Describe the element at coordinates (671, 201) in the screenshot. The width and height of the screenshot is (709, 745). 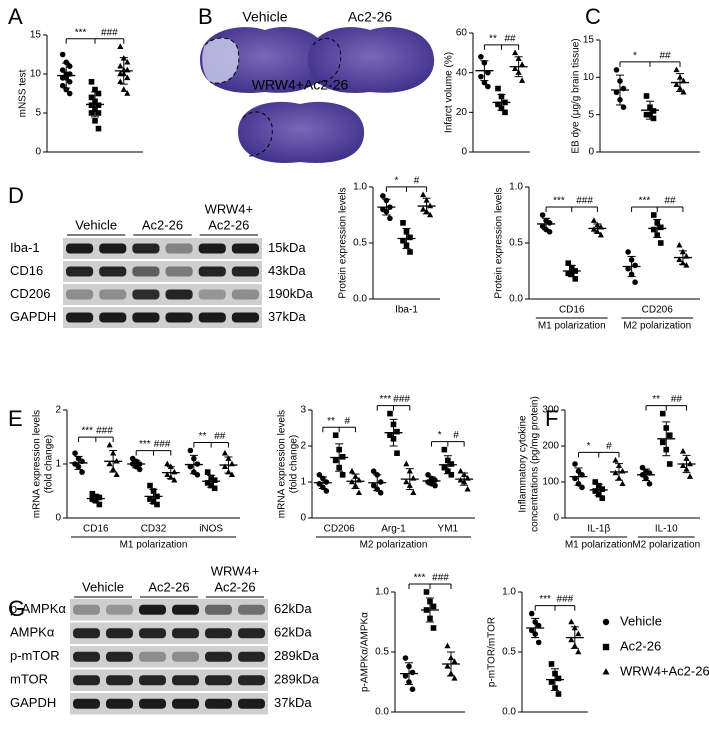
I see `sig-label: ##` at that location.